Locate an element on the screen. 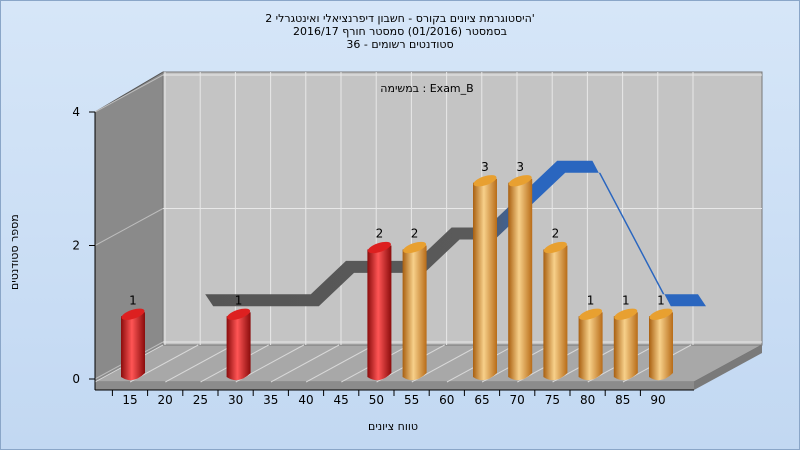 The height and width of the screenshot is (450, 800). y-tick-label: 4 is located at coordinates (76, 112).